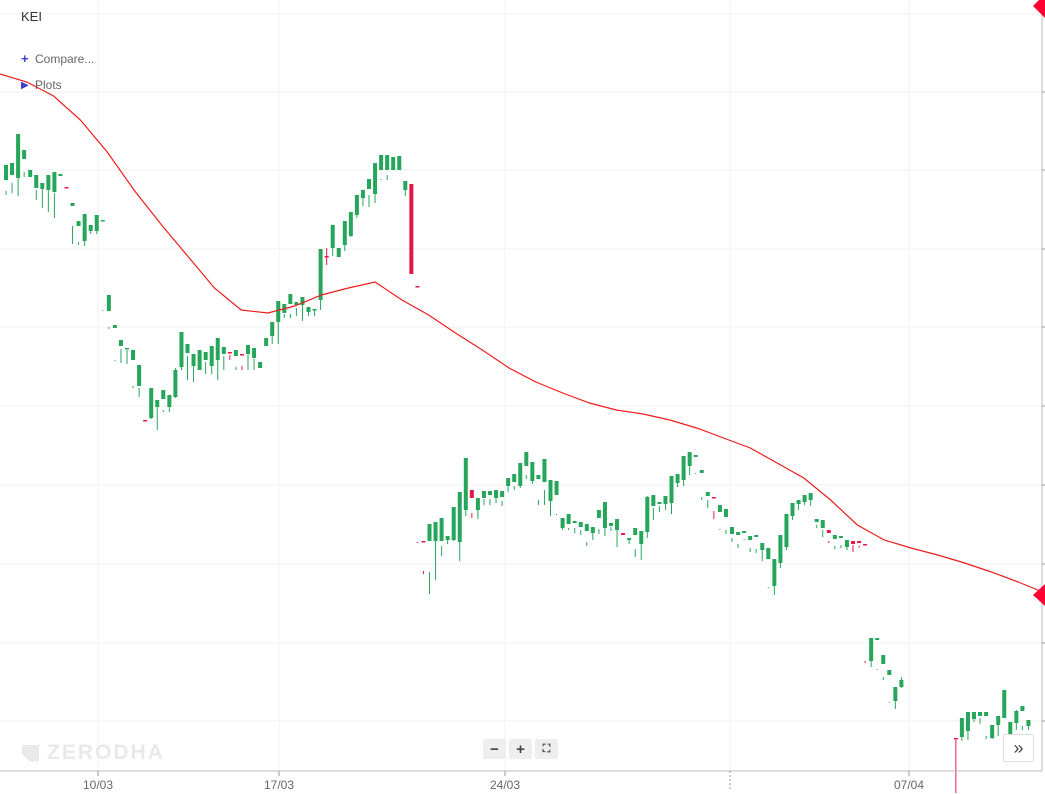 This screenshot has width=1045, height=794. I want to click on zoom-controls: − + ⛶, so click(520, 749).